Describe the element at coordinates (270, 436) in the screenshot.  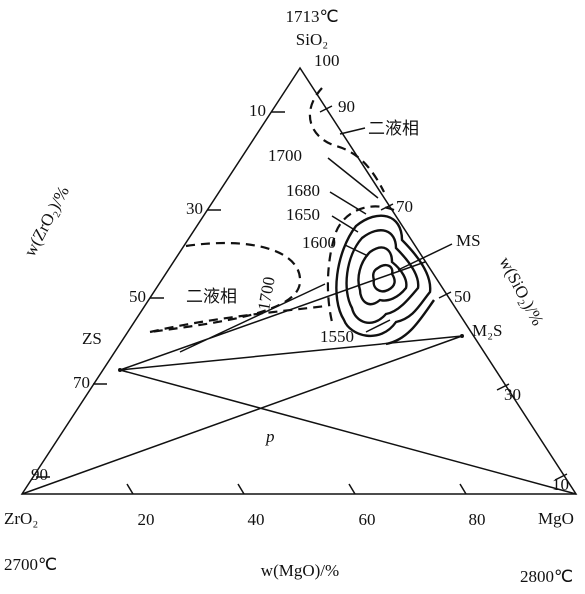
I see `point-label: p` at that location.